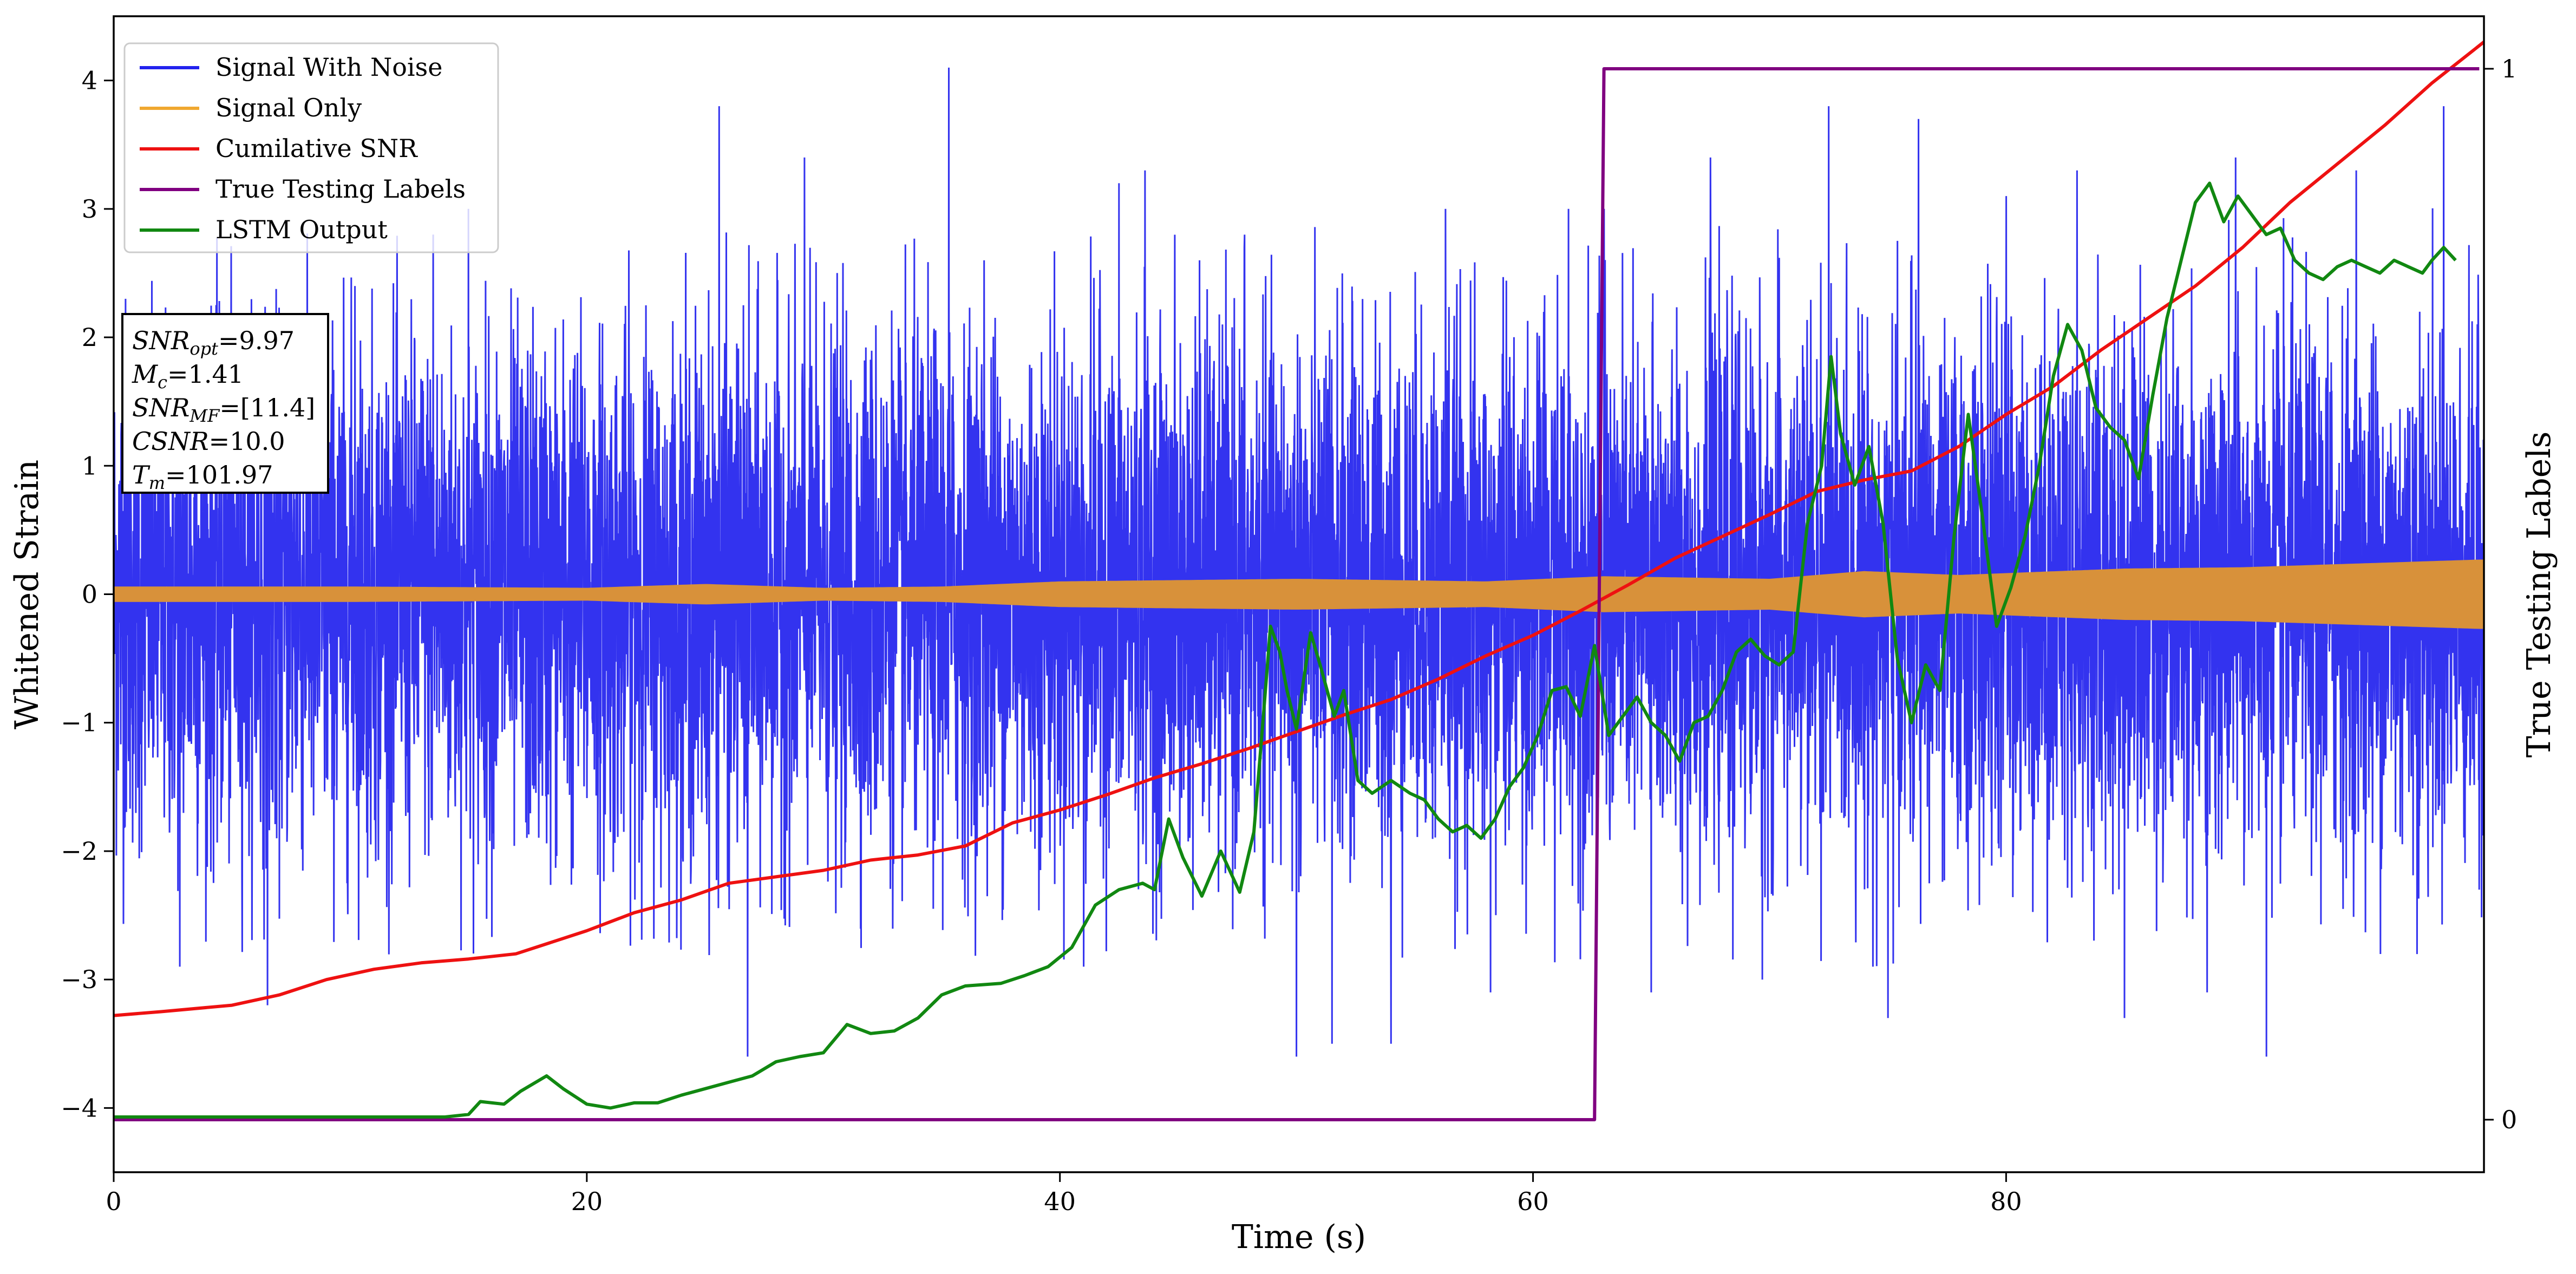 This screenshot has height=1274, width=2576. I want to click on annotation-line: Tm=101.97, so click(202, 476).